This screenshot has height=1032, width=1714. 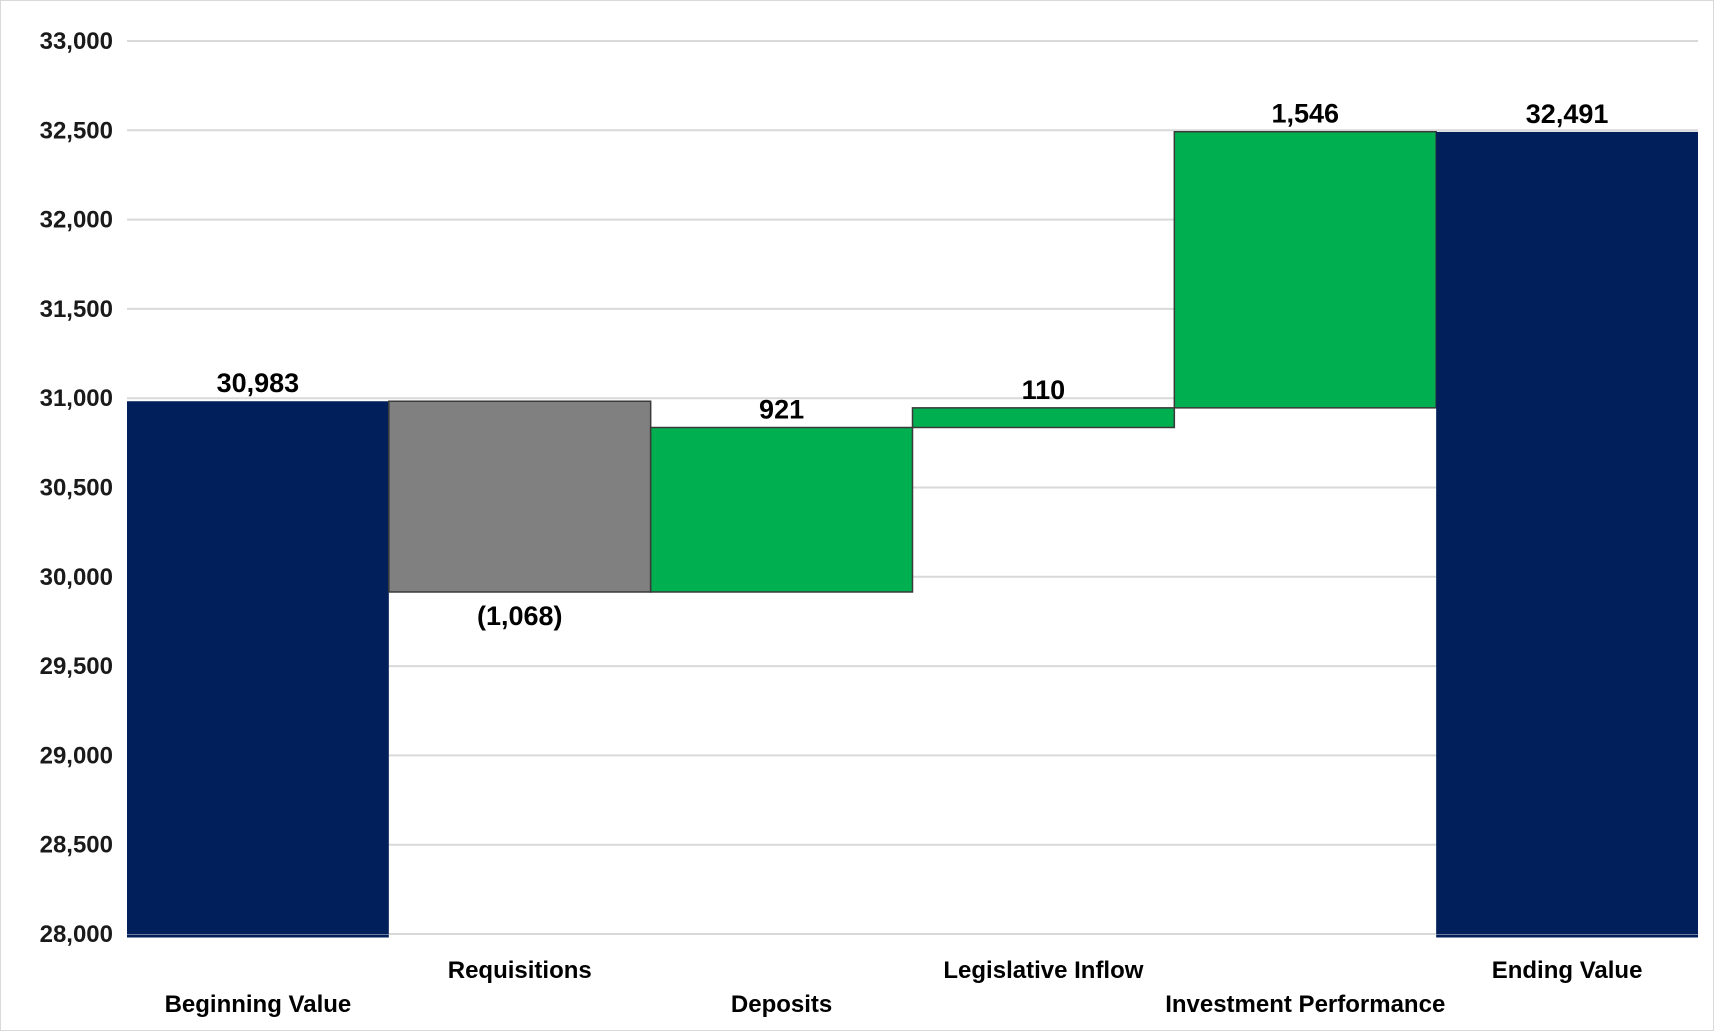 What do you see at coordinates (76, 934) in the screenshot?
I see `y-tick-label: 28,000` at bounding box center [76, 934].